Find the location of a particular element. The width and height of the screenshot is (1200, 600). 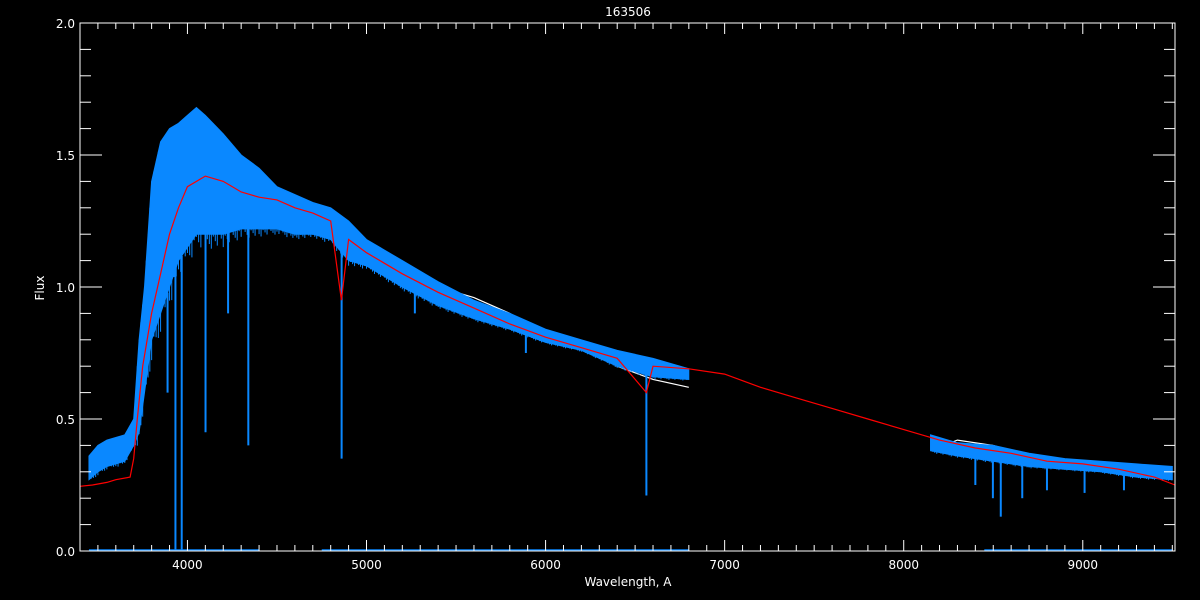

y-tick-label: 0.0 is located at coordinates (65, 552).